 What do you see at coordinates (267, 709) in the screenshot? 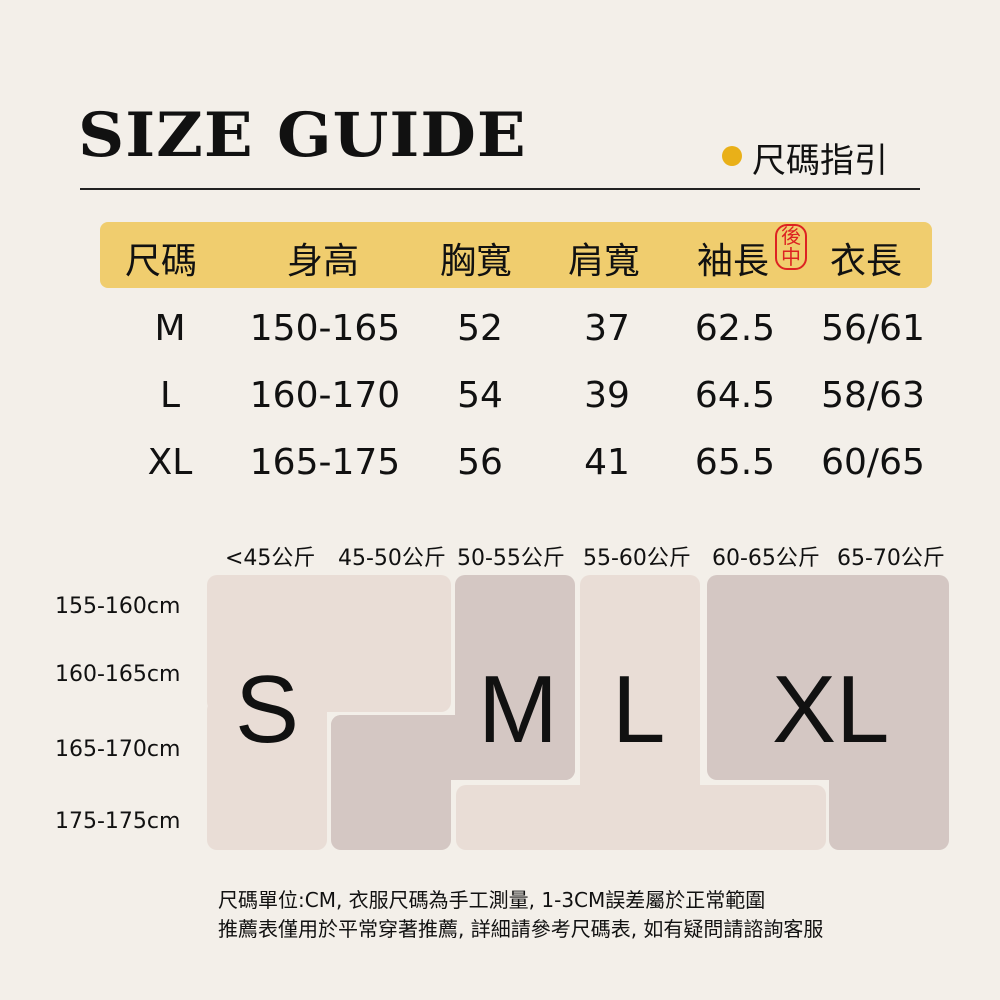
I see `size-s-label: S` at bounding box center [267, 709].